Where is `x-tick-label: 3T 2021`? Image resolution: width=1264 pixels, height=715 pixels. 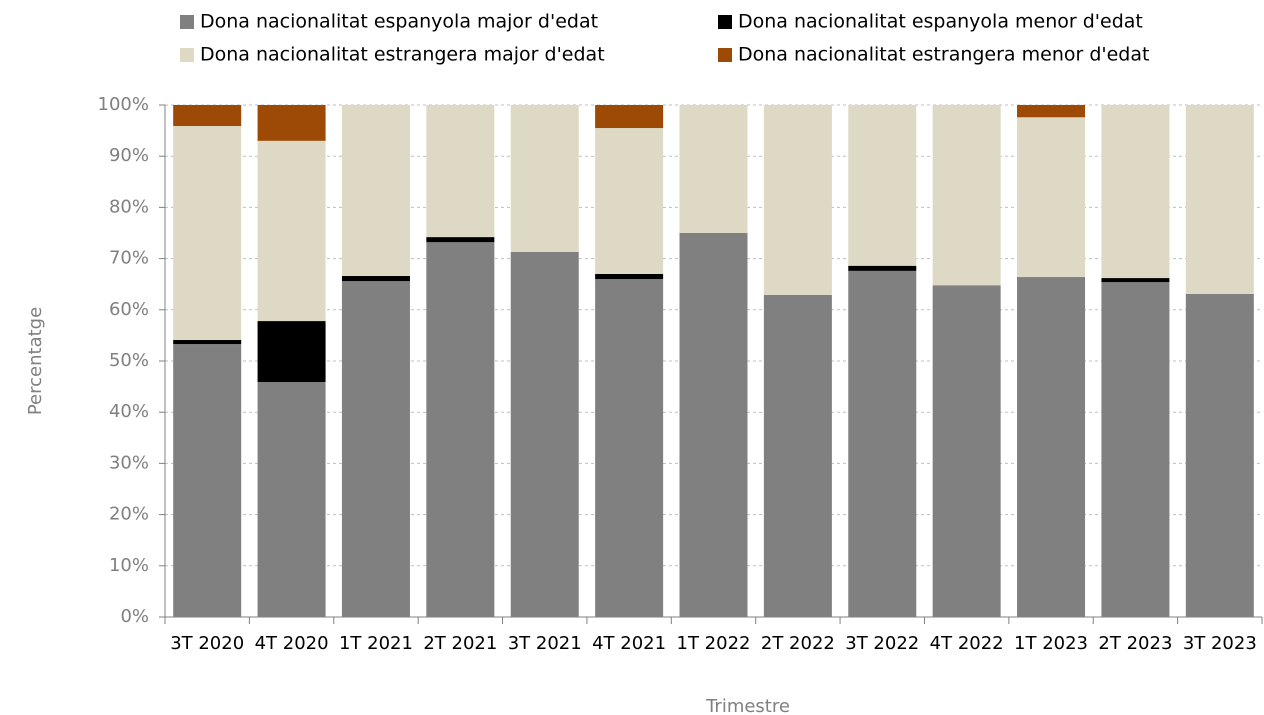 x-tick-label: 3T 2021 is located at coordinates (545, 643).